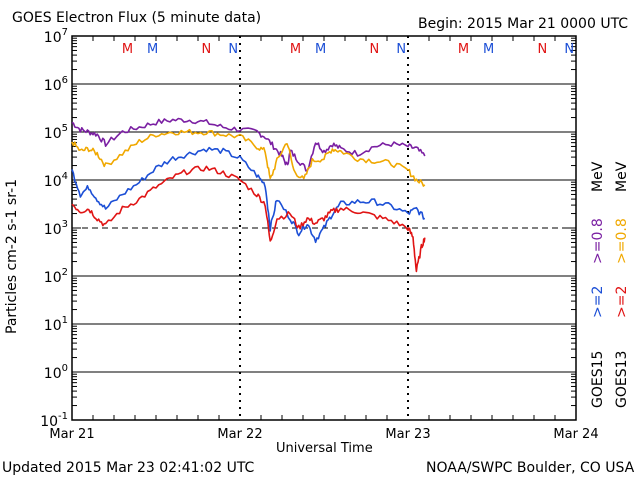 Image resolution: width=640 pixels, height=480 pixels. I want to click on legend-goes13: GOES13, so click(622, 379).